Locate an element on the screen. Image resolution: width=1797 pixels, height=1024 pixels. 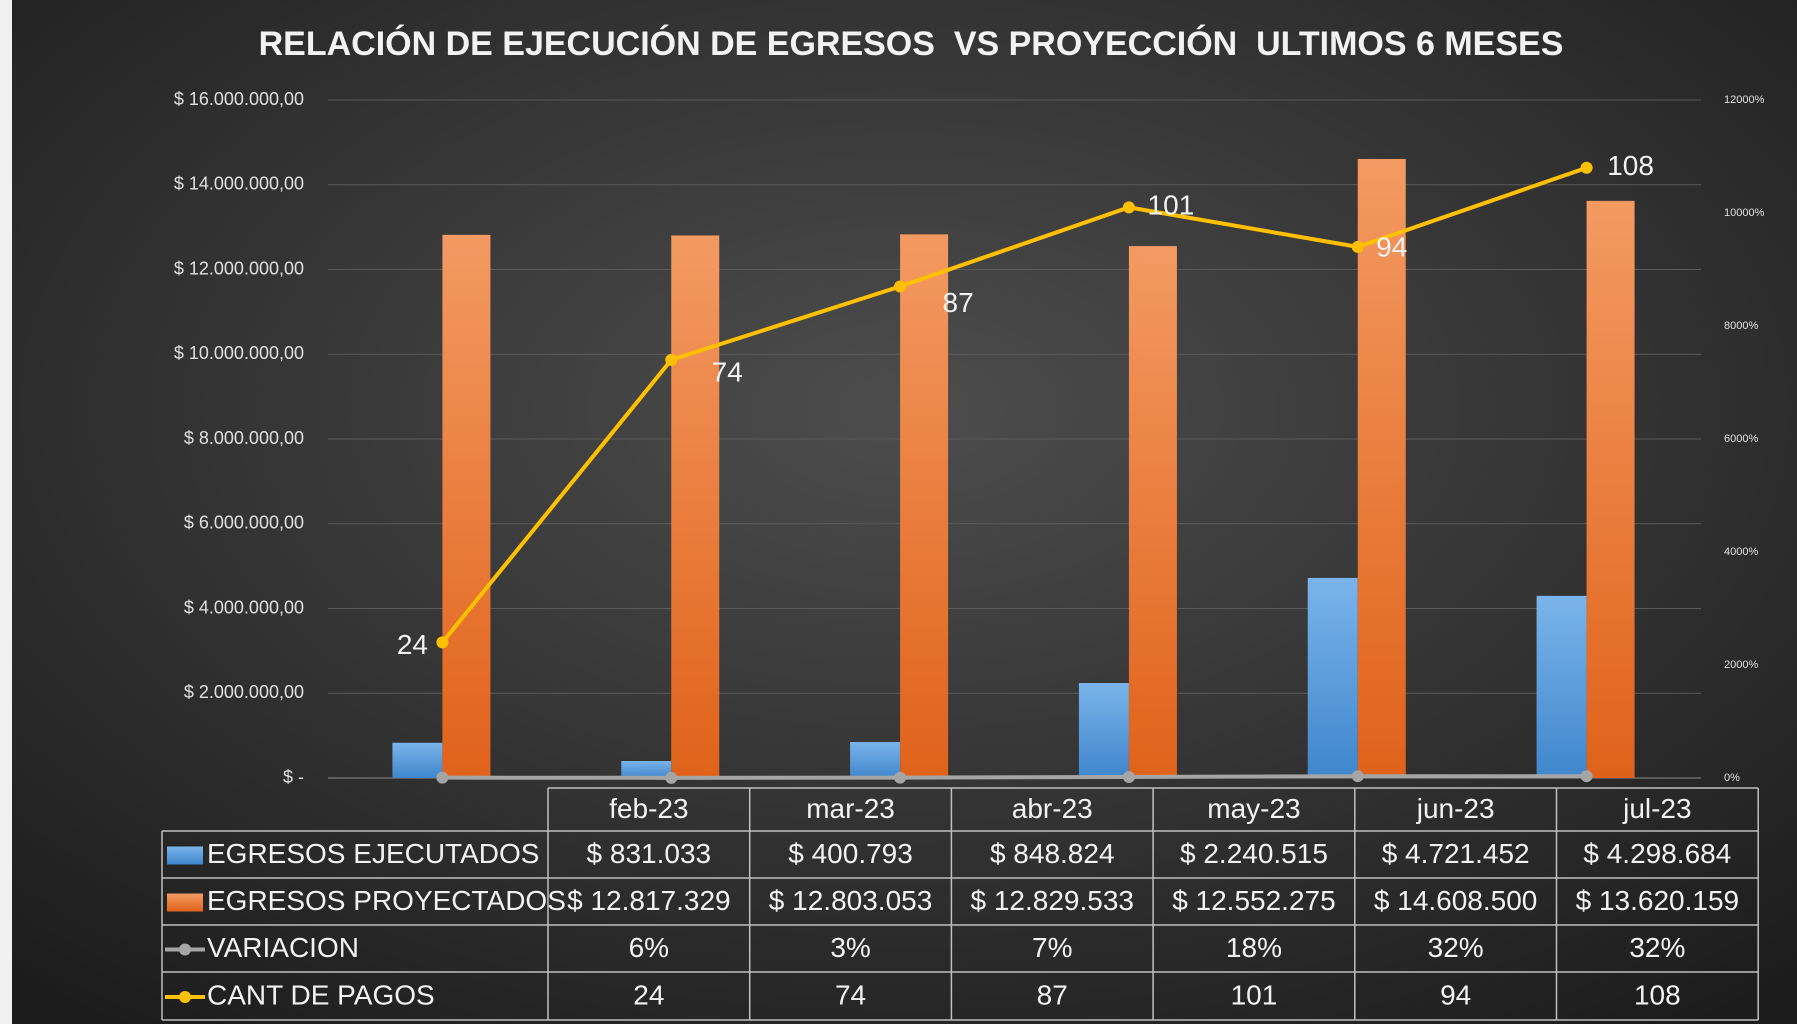
table-cell: 24 is located at coordinates (648, 994).